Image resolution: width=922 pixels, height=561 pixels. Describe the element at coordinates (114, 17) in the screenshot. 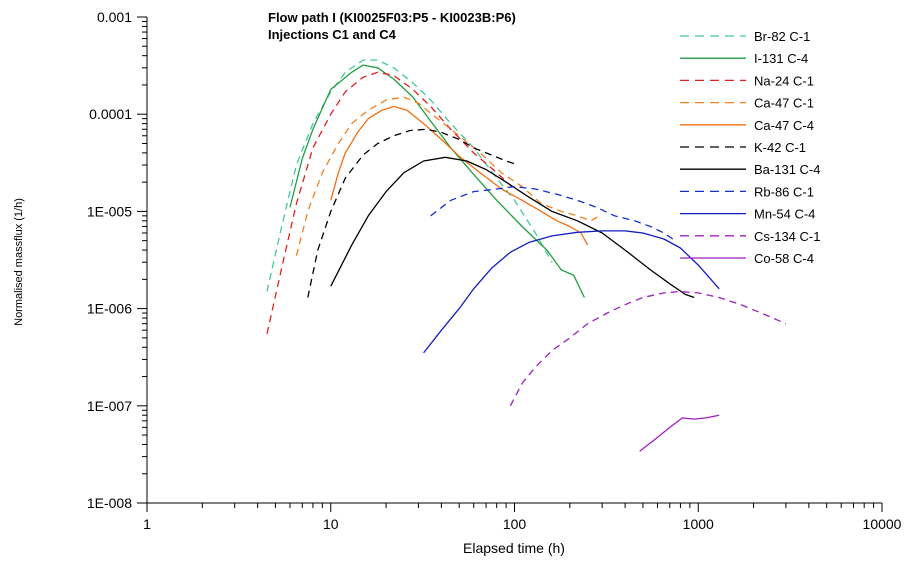

I see `y-tick-label: 0.001` at that location.